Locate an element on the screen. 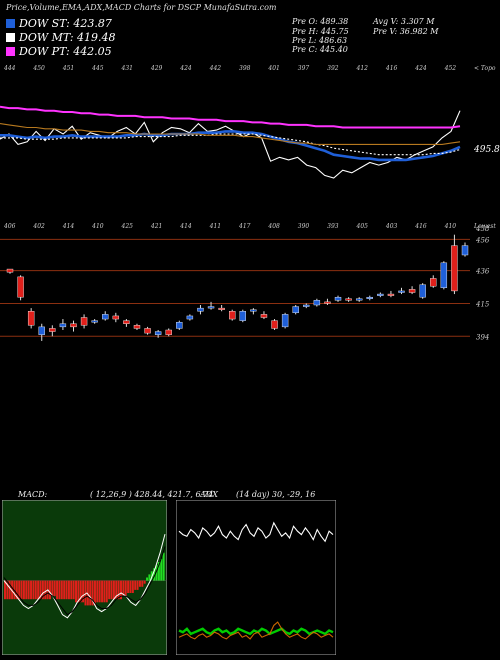  ema-bottom-label: 402 is located at coordinates (38, 226).